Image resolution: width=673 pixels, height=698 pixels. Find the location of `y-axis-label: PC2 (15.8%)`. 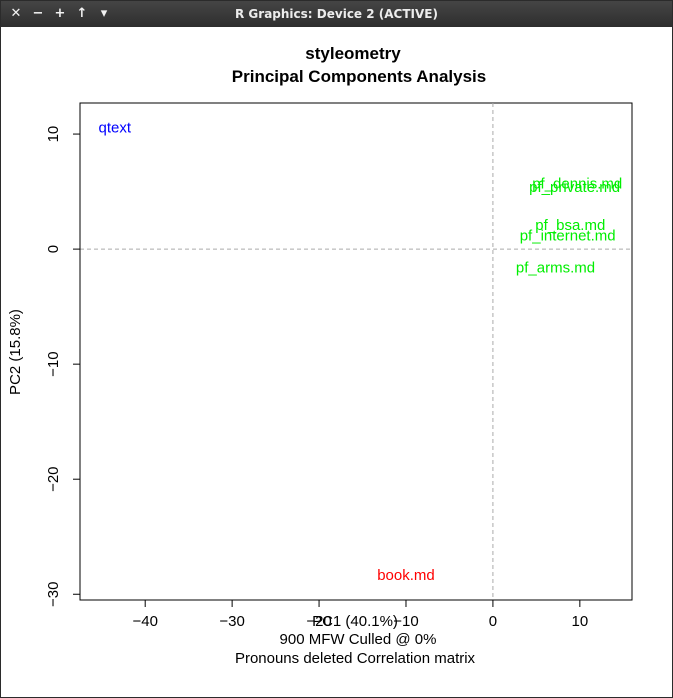

y-axis-label: PC2 (15.8%) is located at coordinates (15, 352).